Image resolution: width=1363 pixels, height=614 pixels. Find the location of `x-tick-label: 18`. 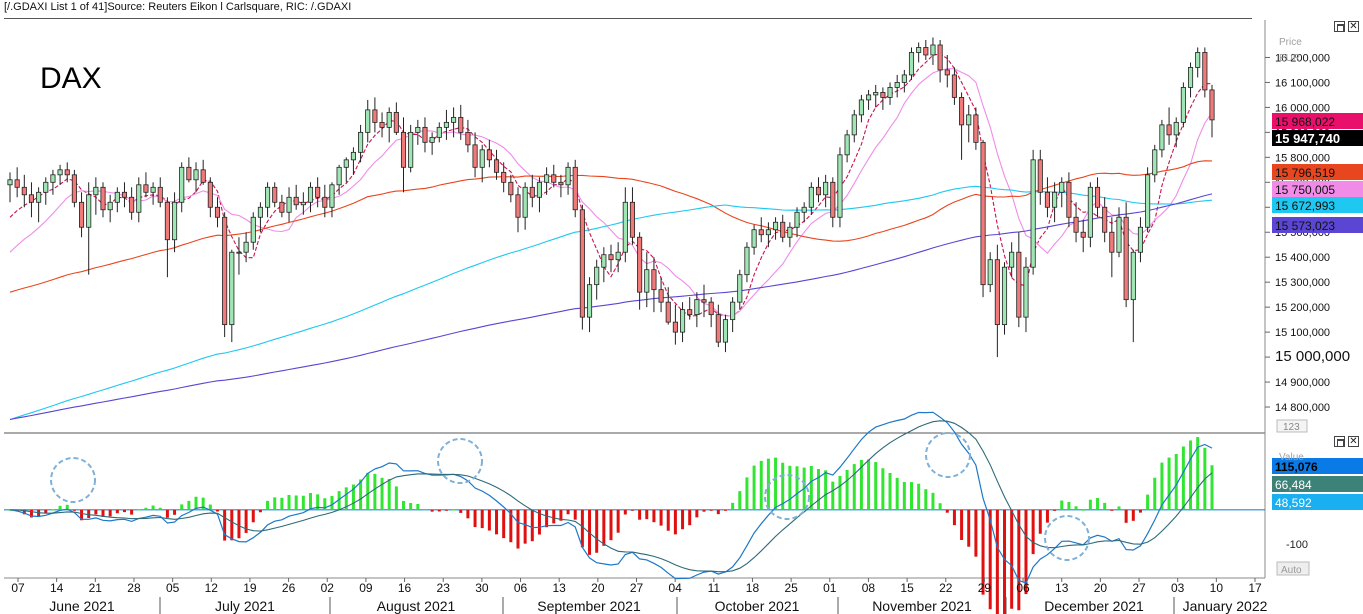

x-tick-label: 18 is located at coordinates (753, 588).